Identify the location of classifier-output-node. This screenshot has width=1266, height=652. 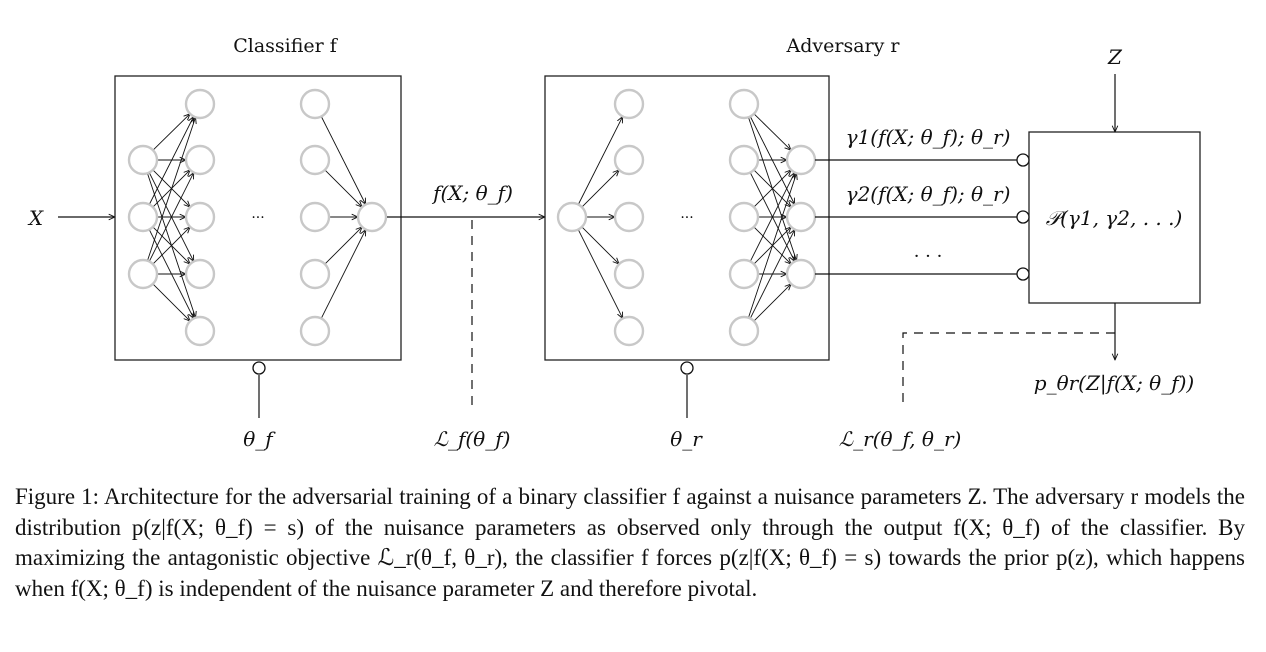
(372, 217).